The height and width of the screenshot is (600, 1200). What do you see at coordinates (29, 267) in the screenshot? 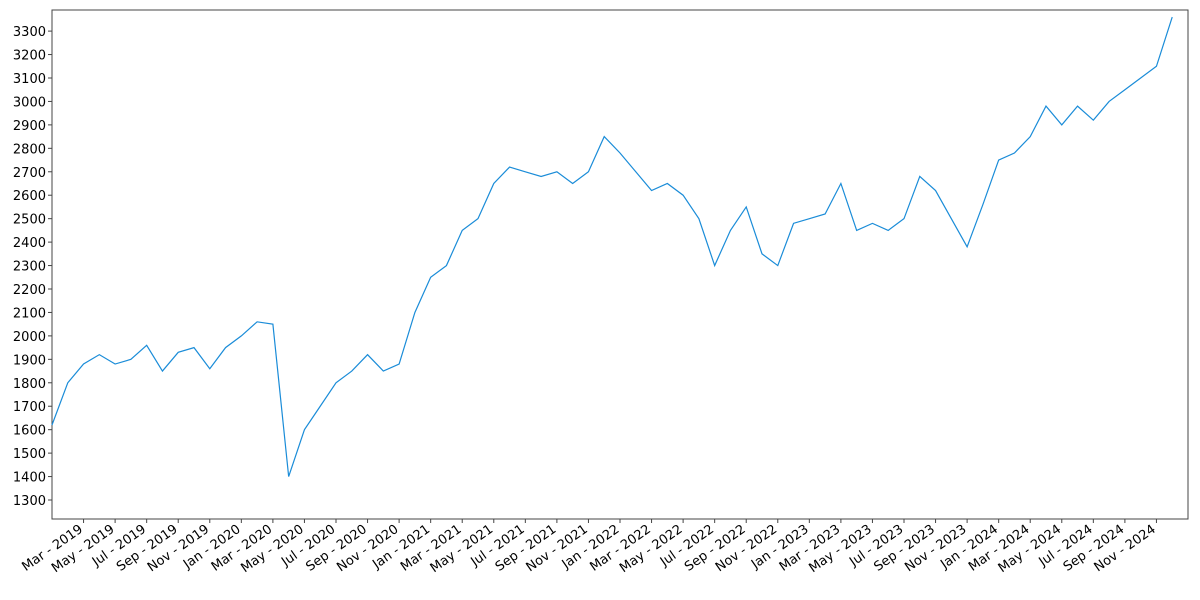
I see `y-tick-label: 2300` at bounding box center [29, 267].